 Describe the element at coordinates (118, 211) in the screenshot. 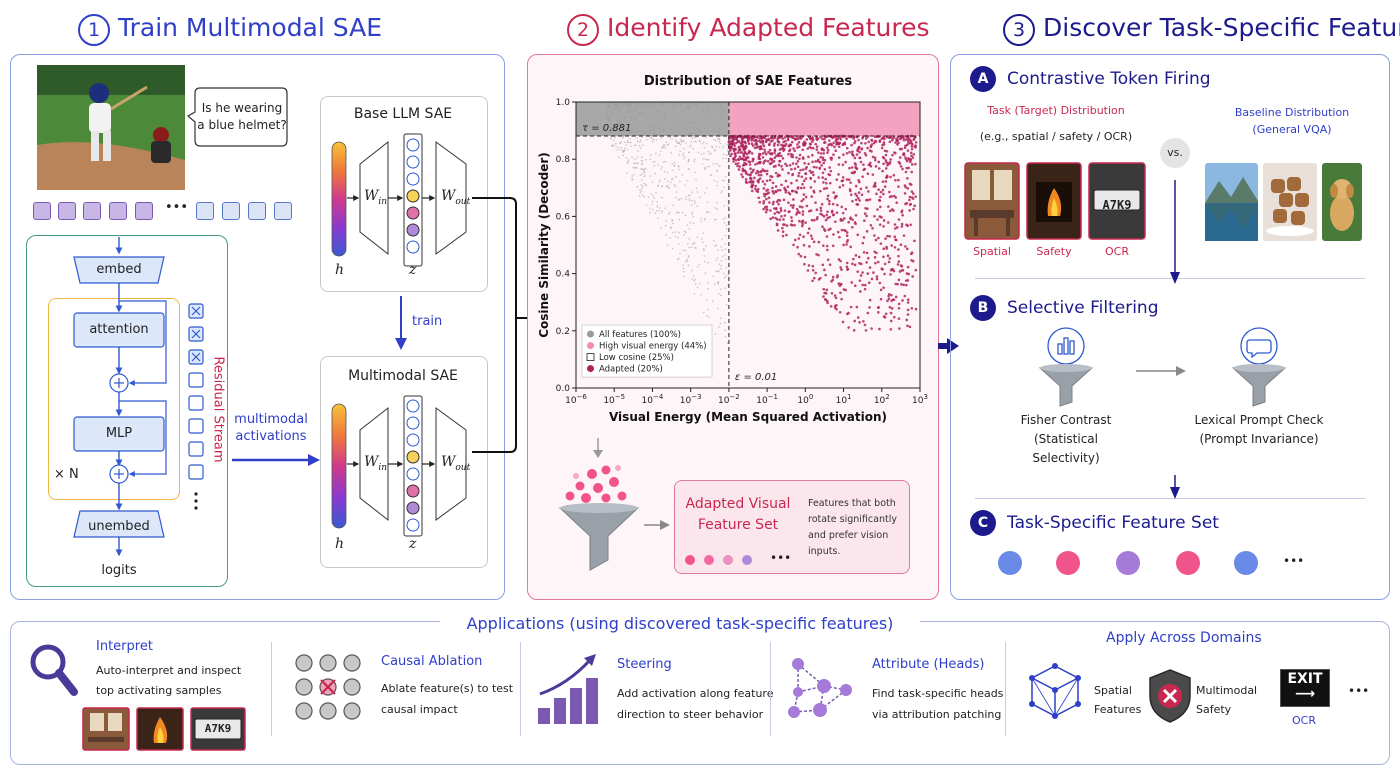

I see `token-image` at that location.